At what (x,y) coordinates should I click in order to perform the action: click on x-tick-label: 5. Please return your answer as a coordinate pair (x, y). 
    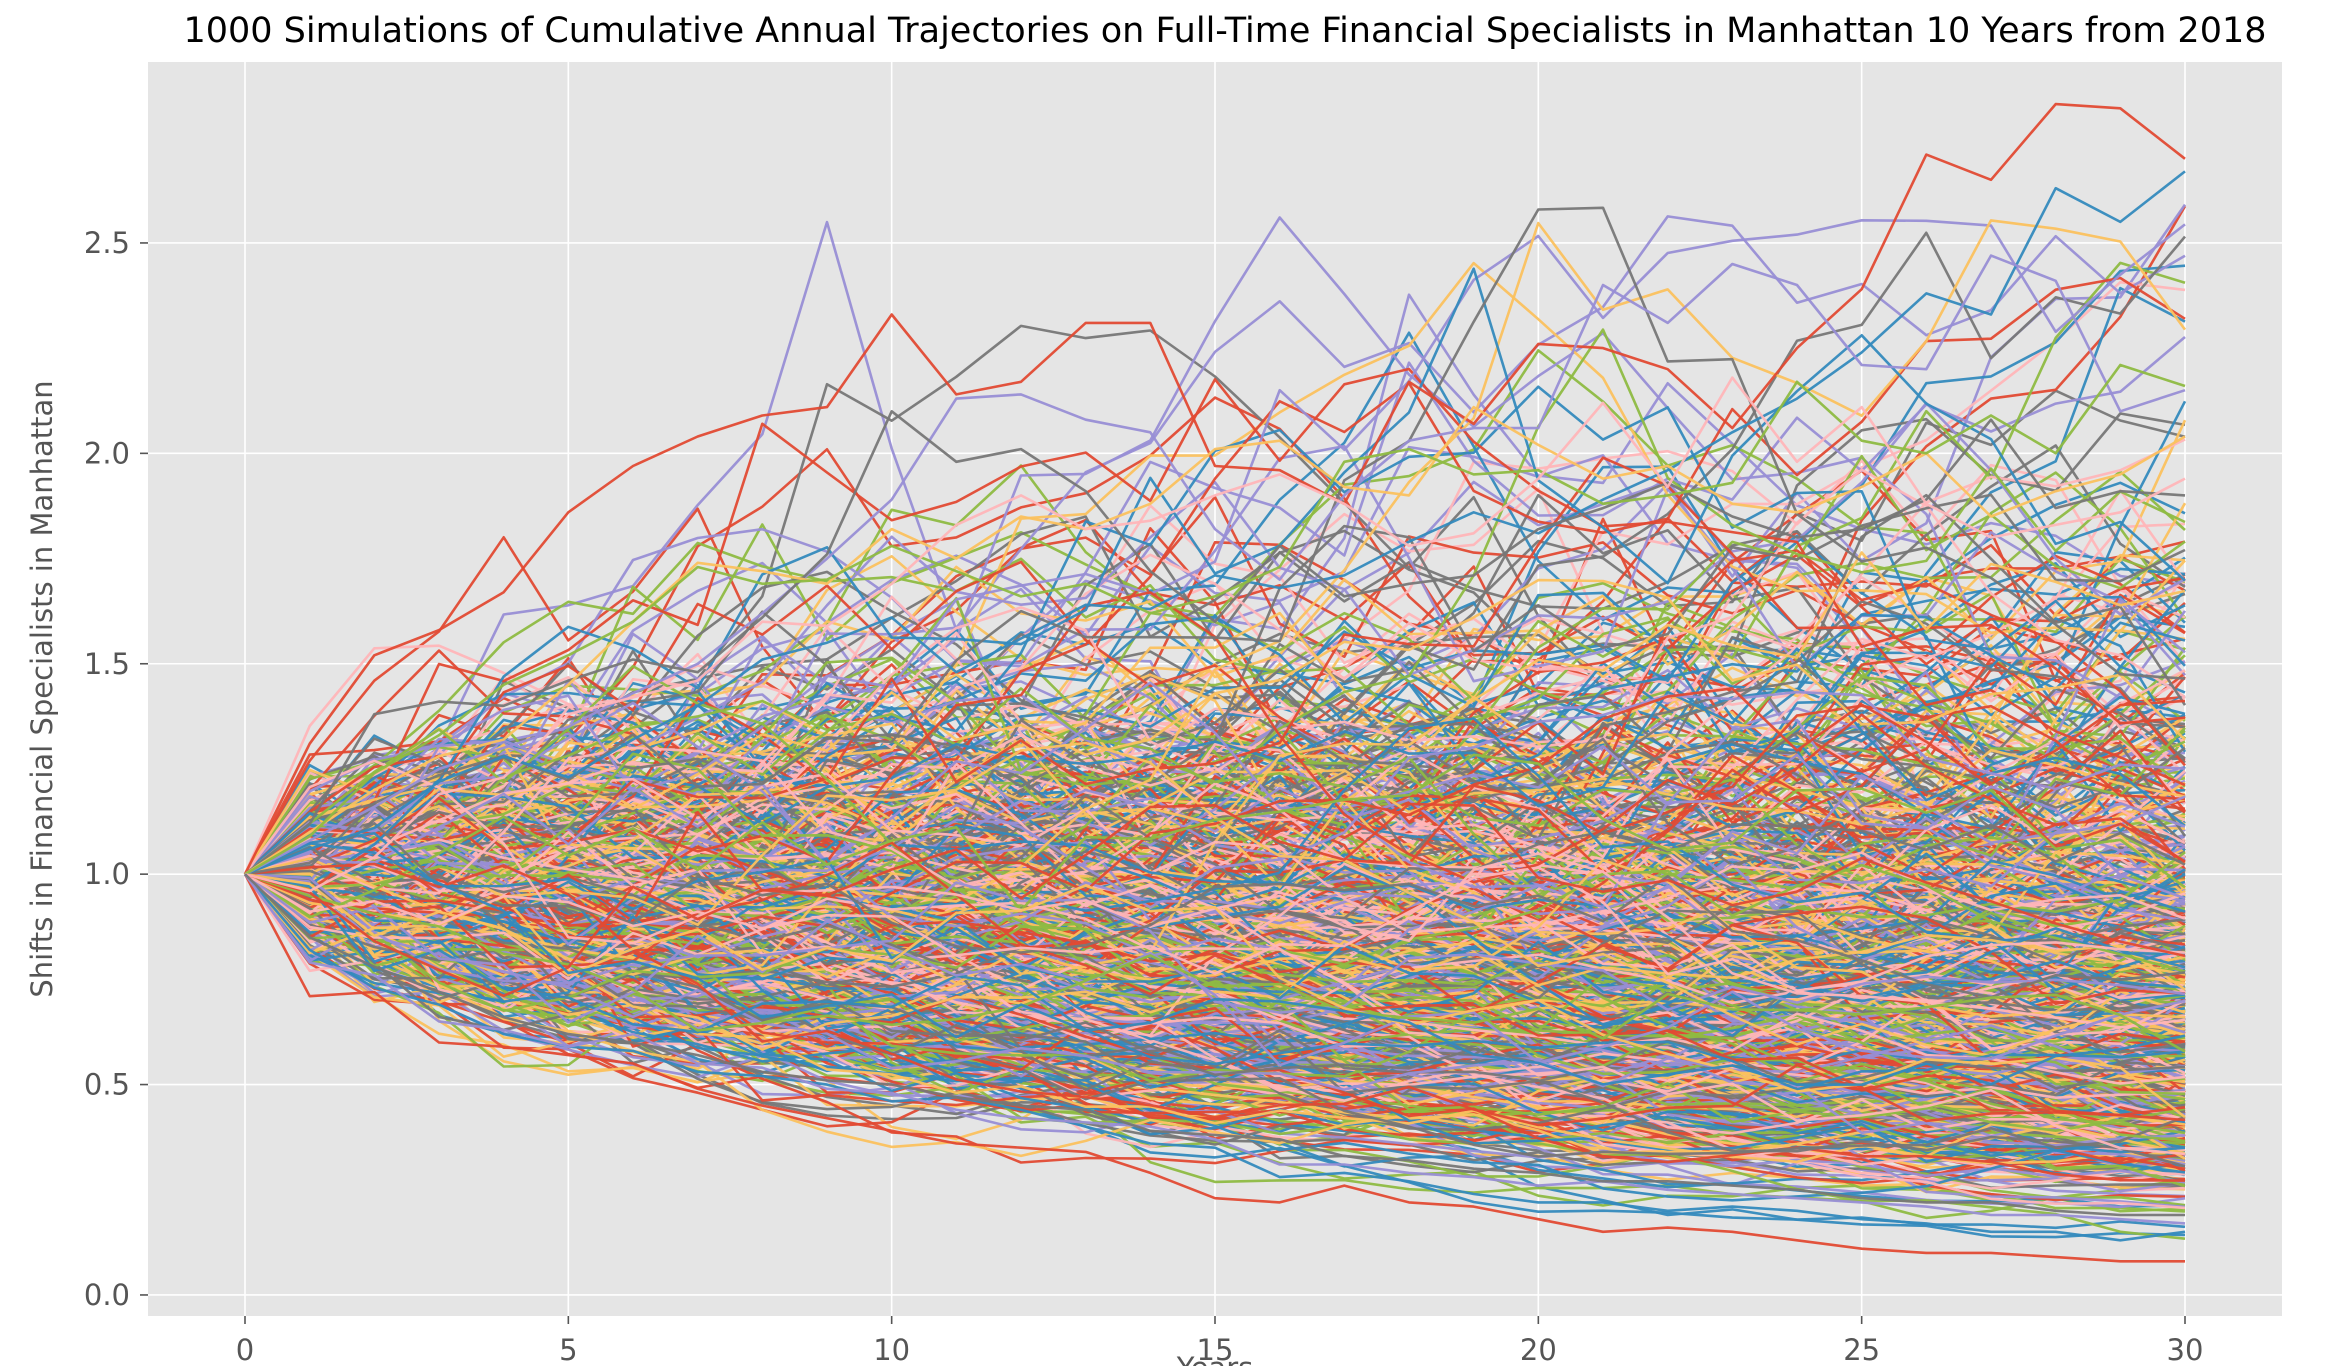
    Looking at the image, I should click on (568, 1349).